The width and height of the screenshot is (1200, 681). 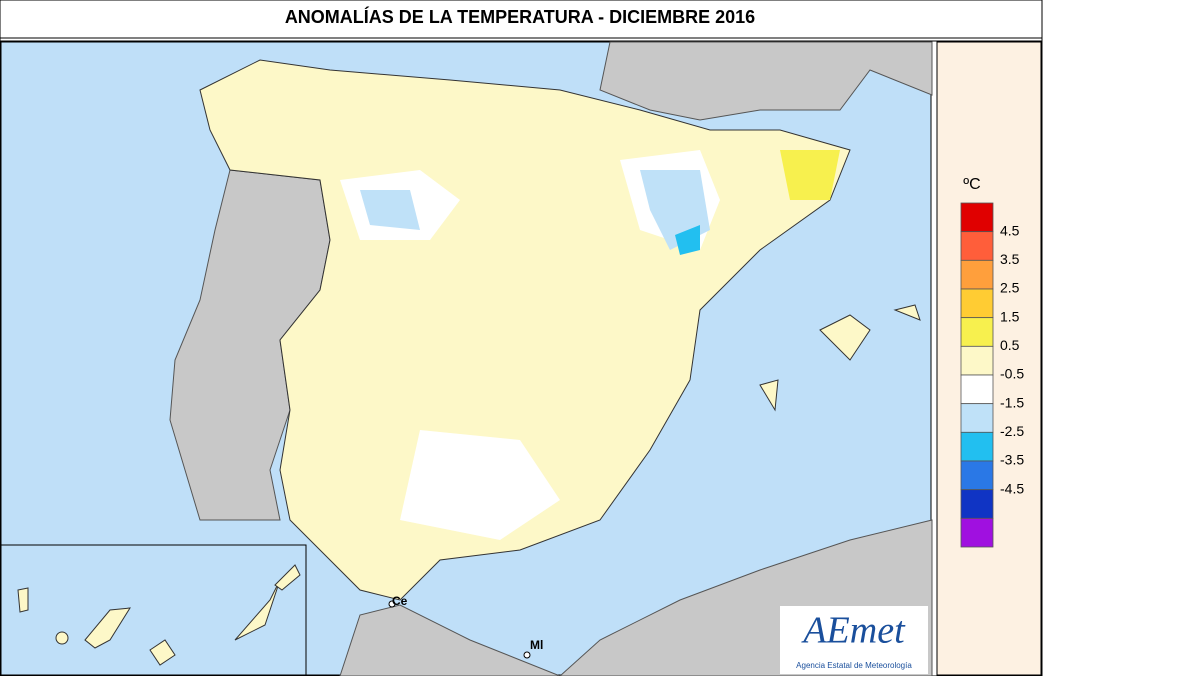 What do you see at coordinates (400, 601) in the screenshot?
I see `place-label: Ce` at bounding box center [400, 601].